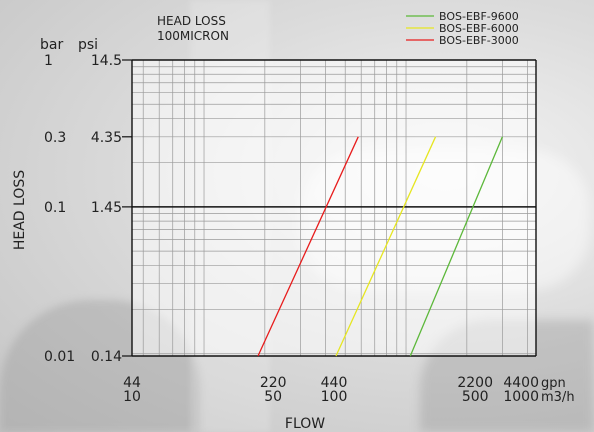  Describe the element at coordinates (88, 45) in the screenshot. I see `y-unit-header-psi: psi` at that location.